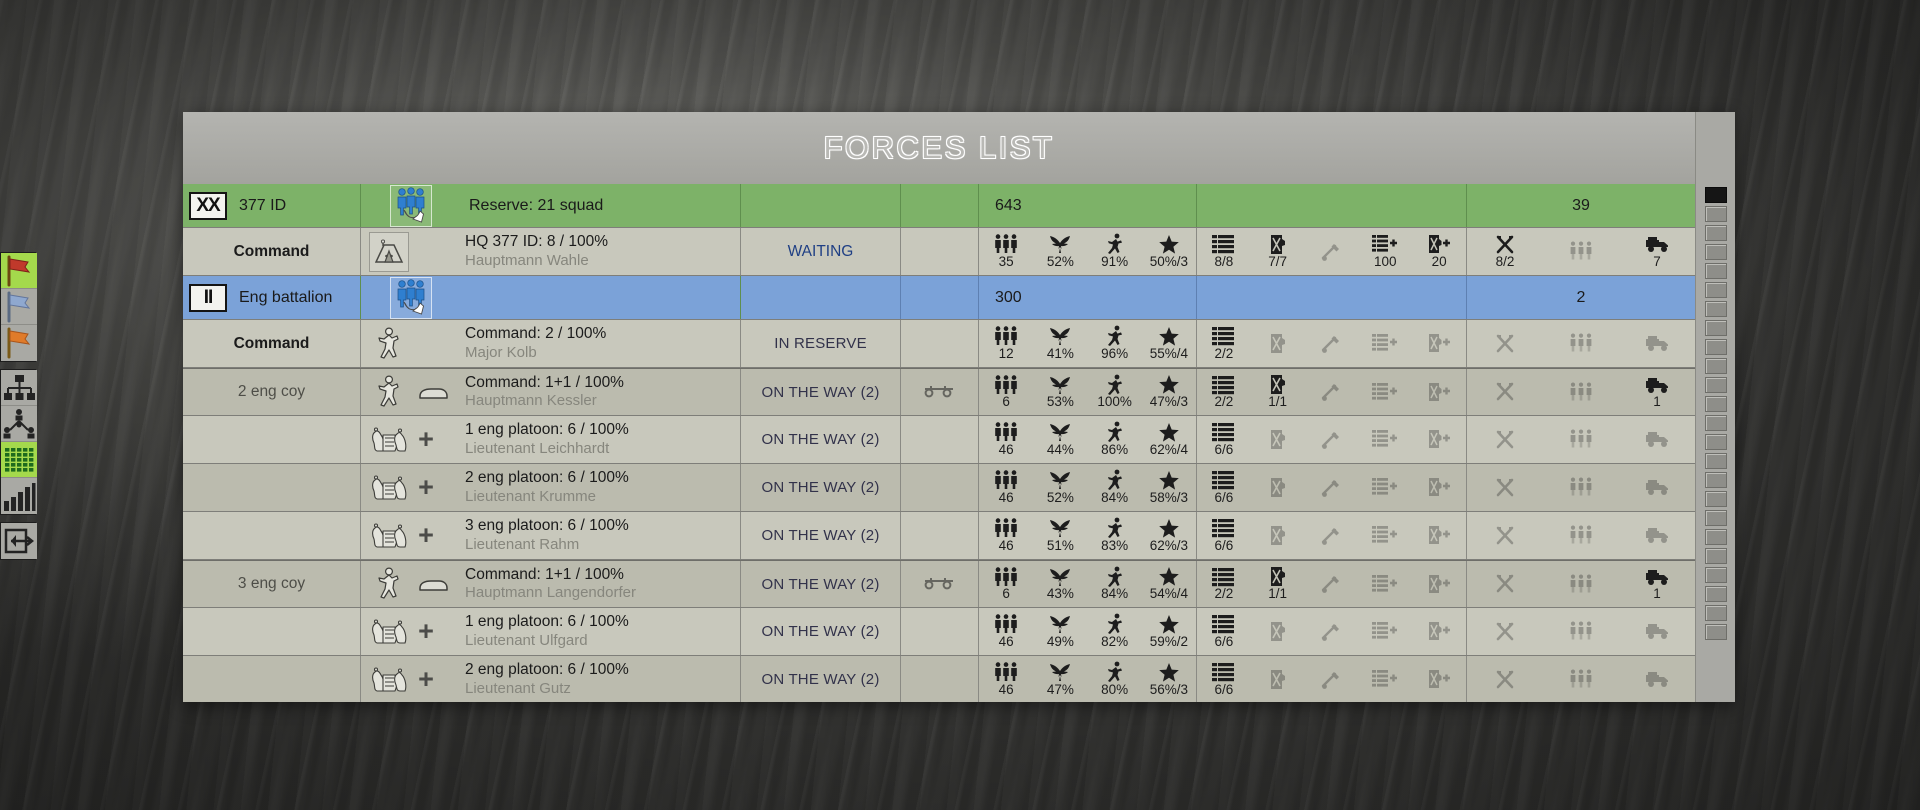 This screenshot has width=1920, height=810. Describe the element at coordinates (19, 307) in the screenshot. I see `blue-flag-button` at that location.